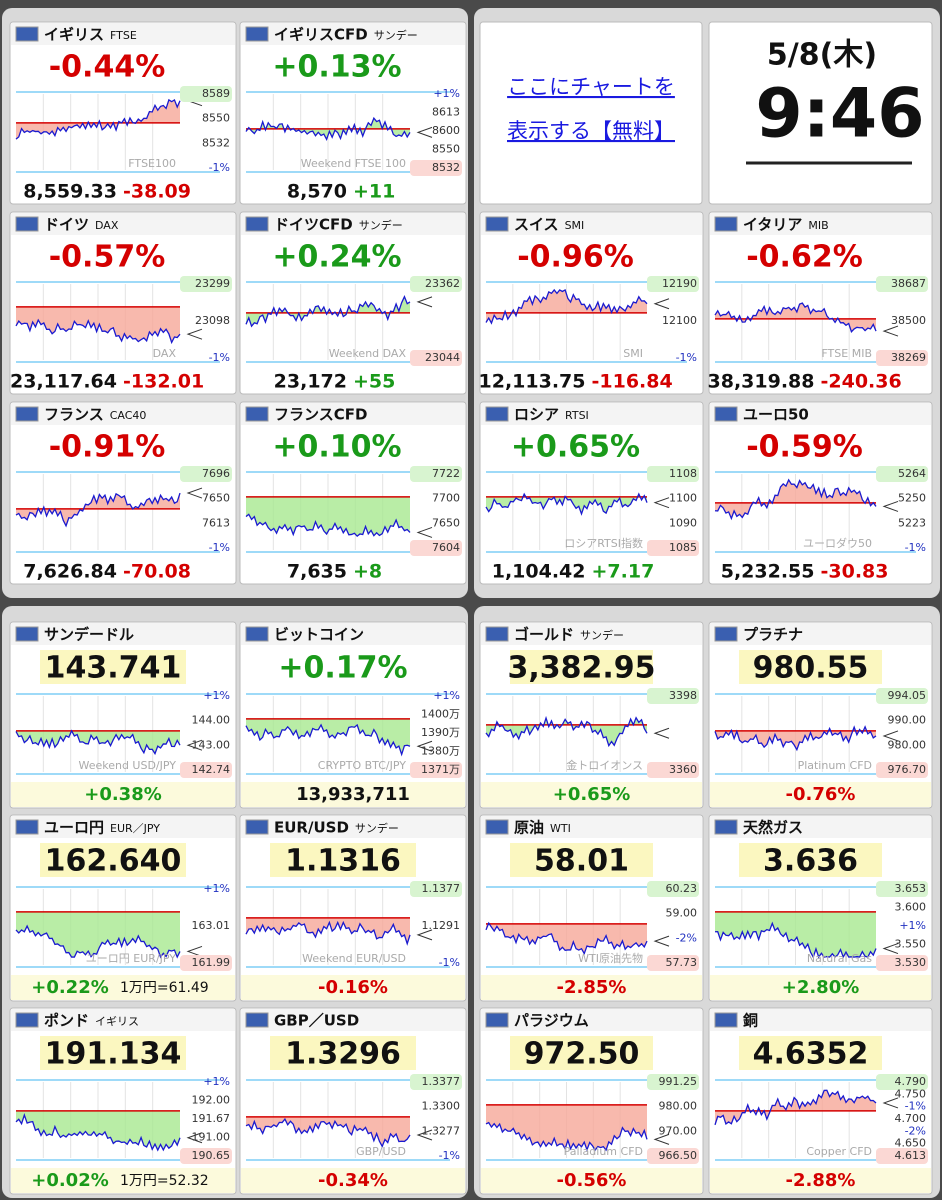 The height and width of the screenshot is (1200, 942). Describe the element at coordinates (336, 447) in the screenshot. I see `change: +0.10%` at that location.